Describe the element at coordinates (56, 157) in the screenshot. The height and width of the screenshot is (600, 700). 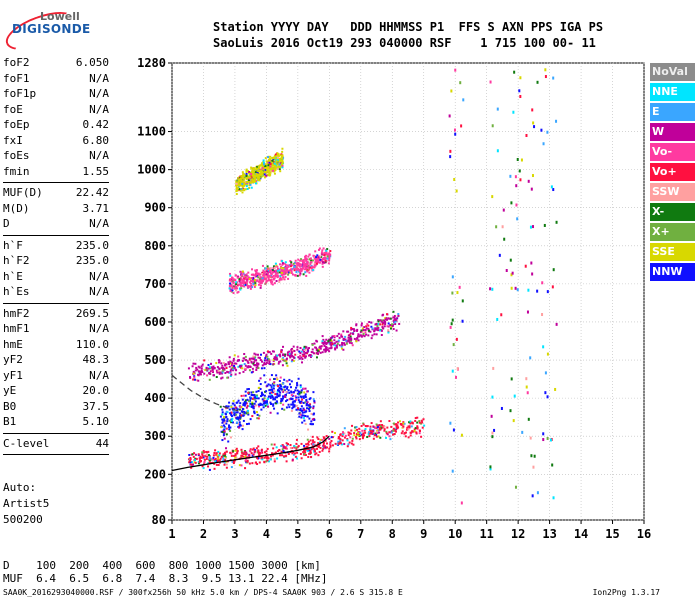
I see `param-row: foEs N/A` at that location.